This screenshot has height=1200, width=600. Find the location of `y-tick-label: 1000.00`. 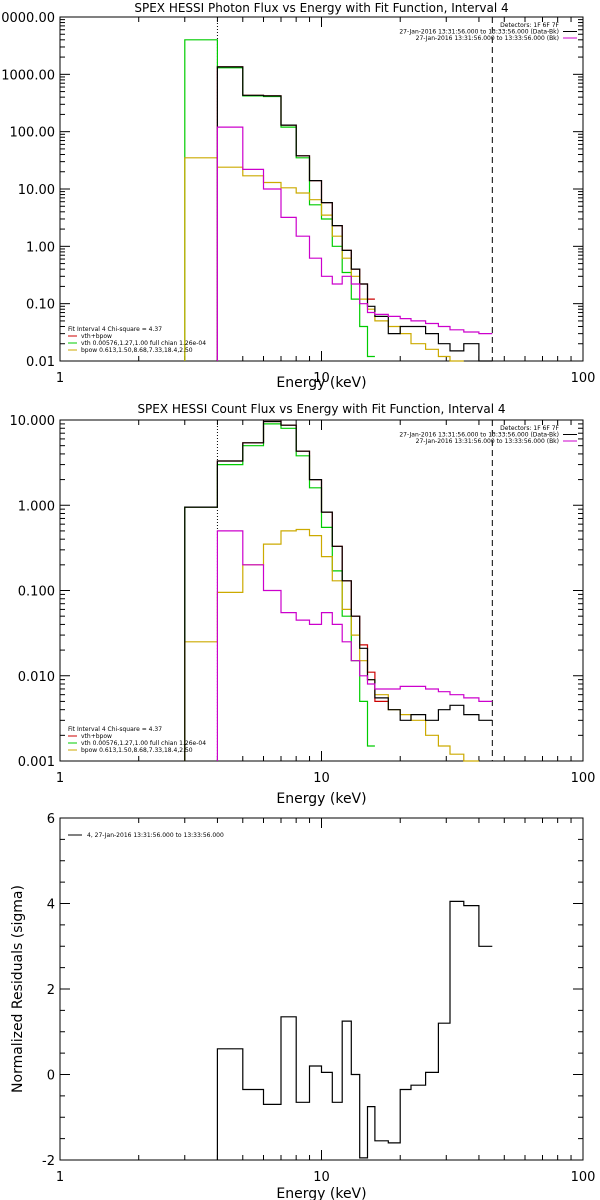

y-tick-label: 1000.00 is located at coordinates (28, 75).